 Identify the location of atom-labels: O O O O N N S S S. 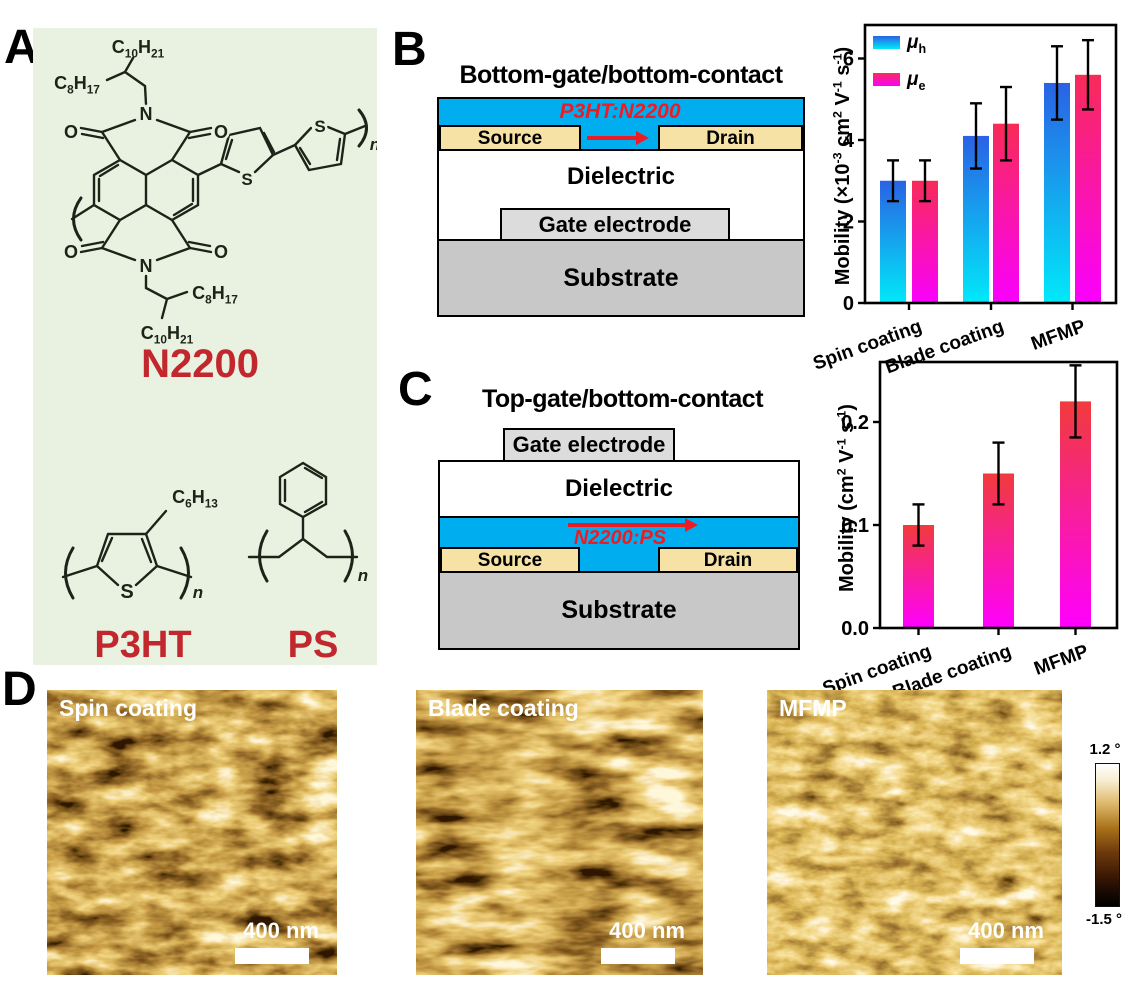
(194, 354).